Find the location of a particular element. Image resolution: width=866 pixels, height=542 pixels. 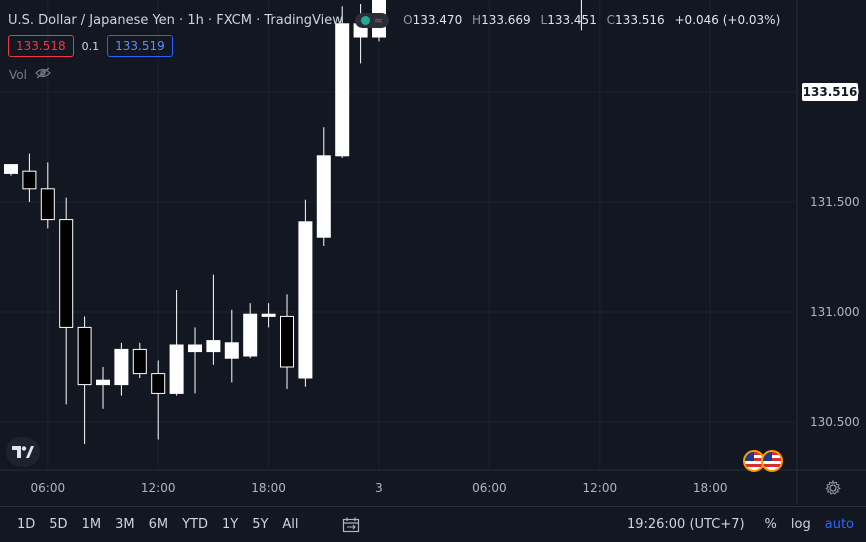

gear-icon is located at coordinates (833, 489).